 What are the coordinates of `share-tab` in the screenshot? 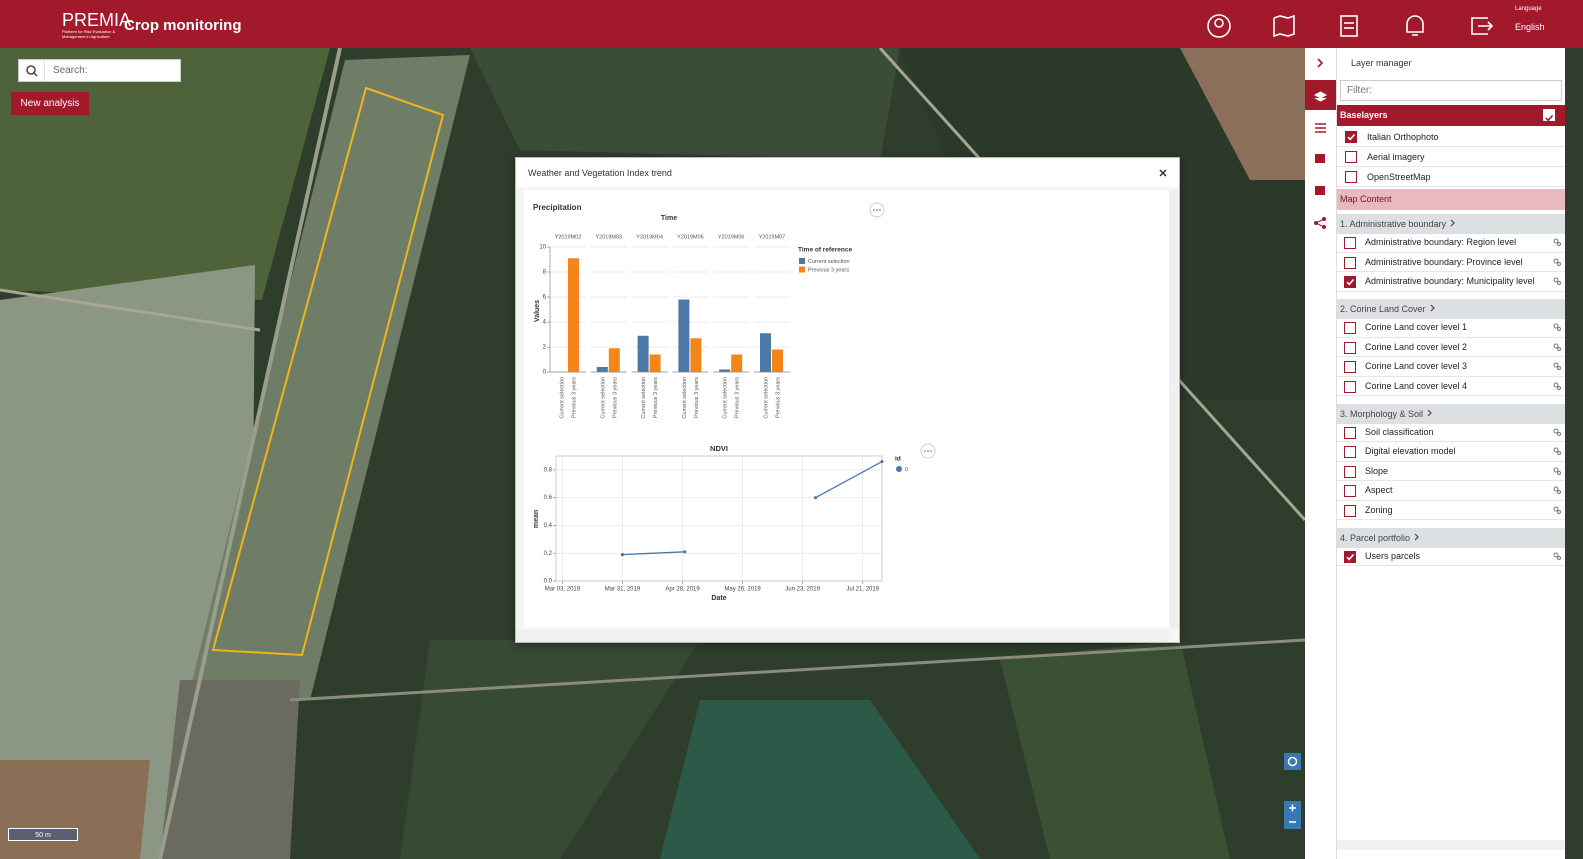 It's located at (1320, 223).